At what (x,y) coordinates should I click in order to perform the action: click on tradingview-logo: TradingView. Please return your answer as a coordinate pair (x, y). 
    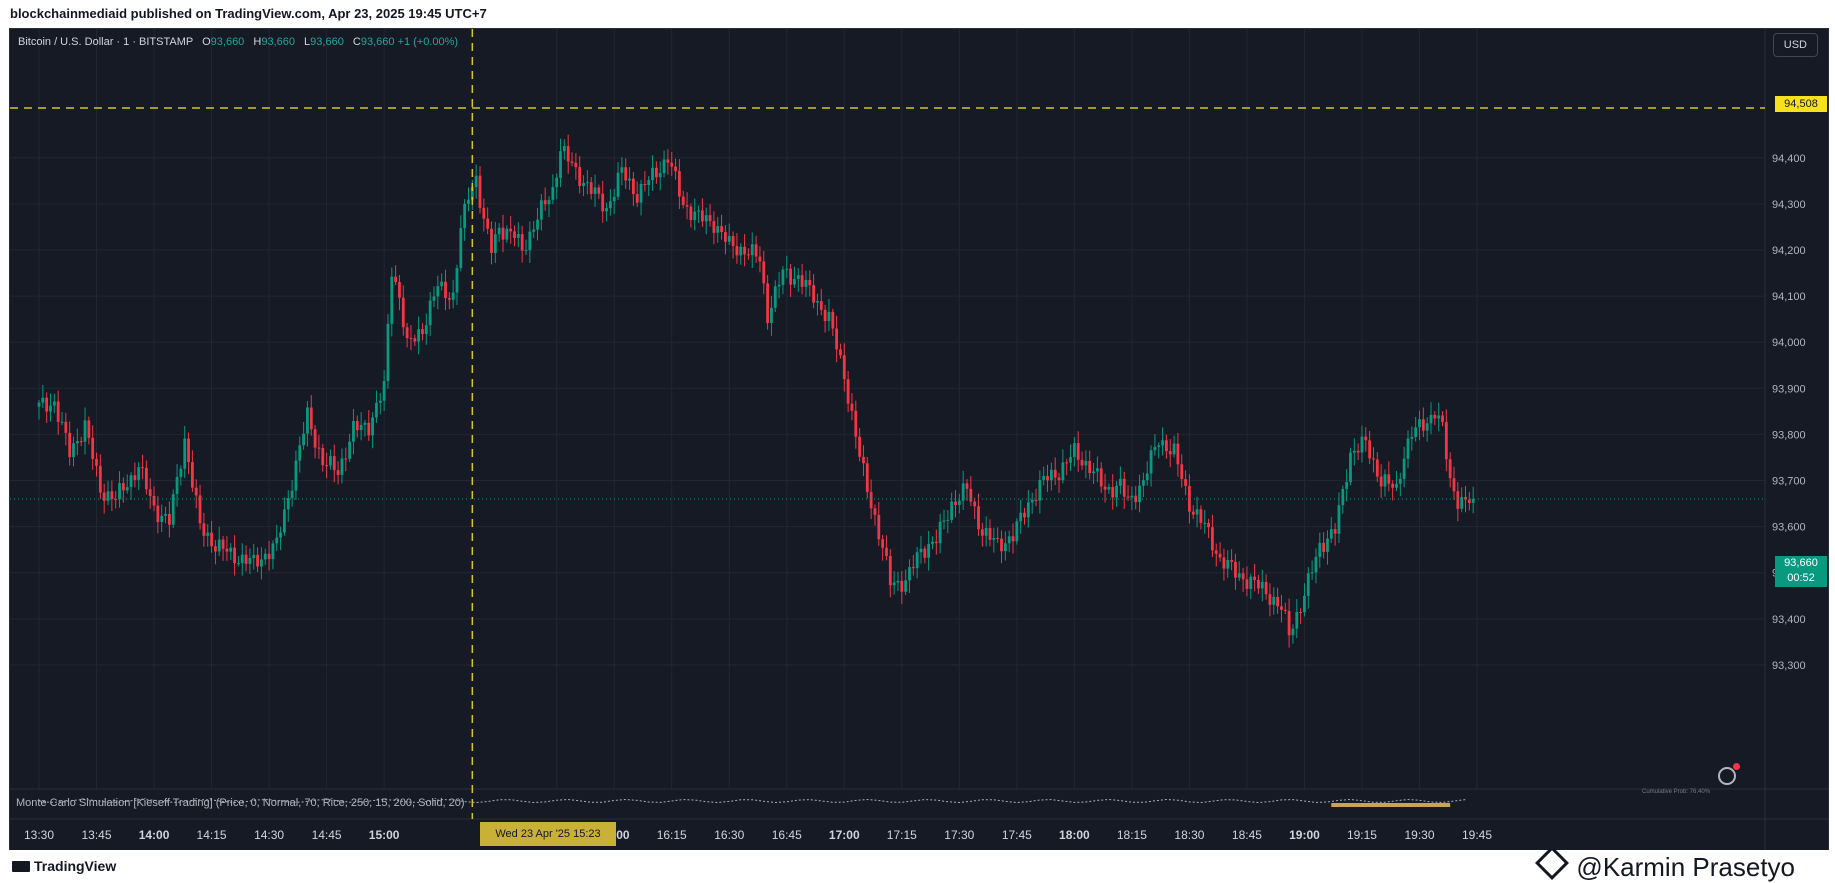
    Looking at the image, I should click on (64, 866).